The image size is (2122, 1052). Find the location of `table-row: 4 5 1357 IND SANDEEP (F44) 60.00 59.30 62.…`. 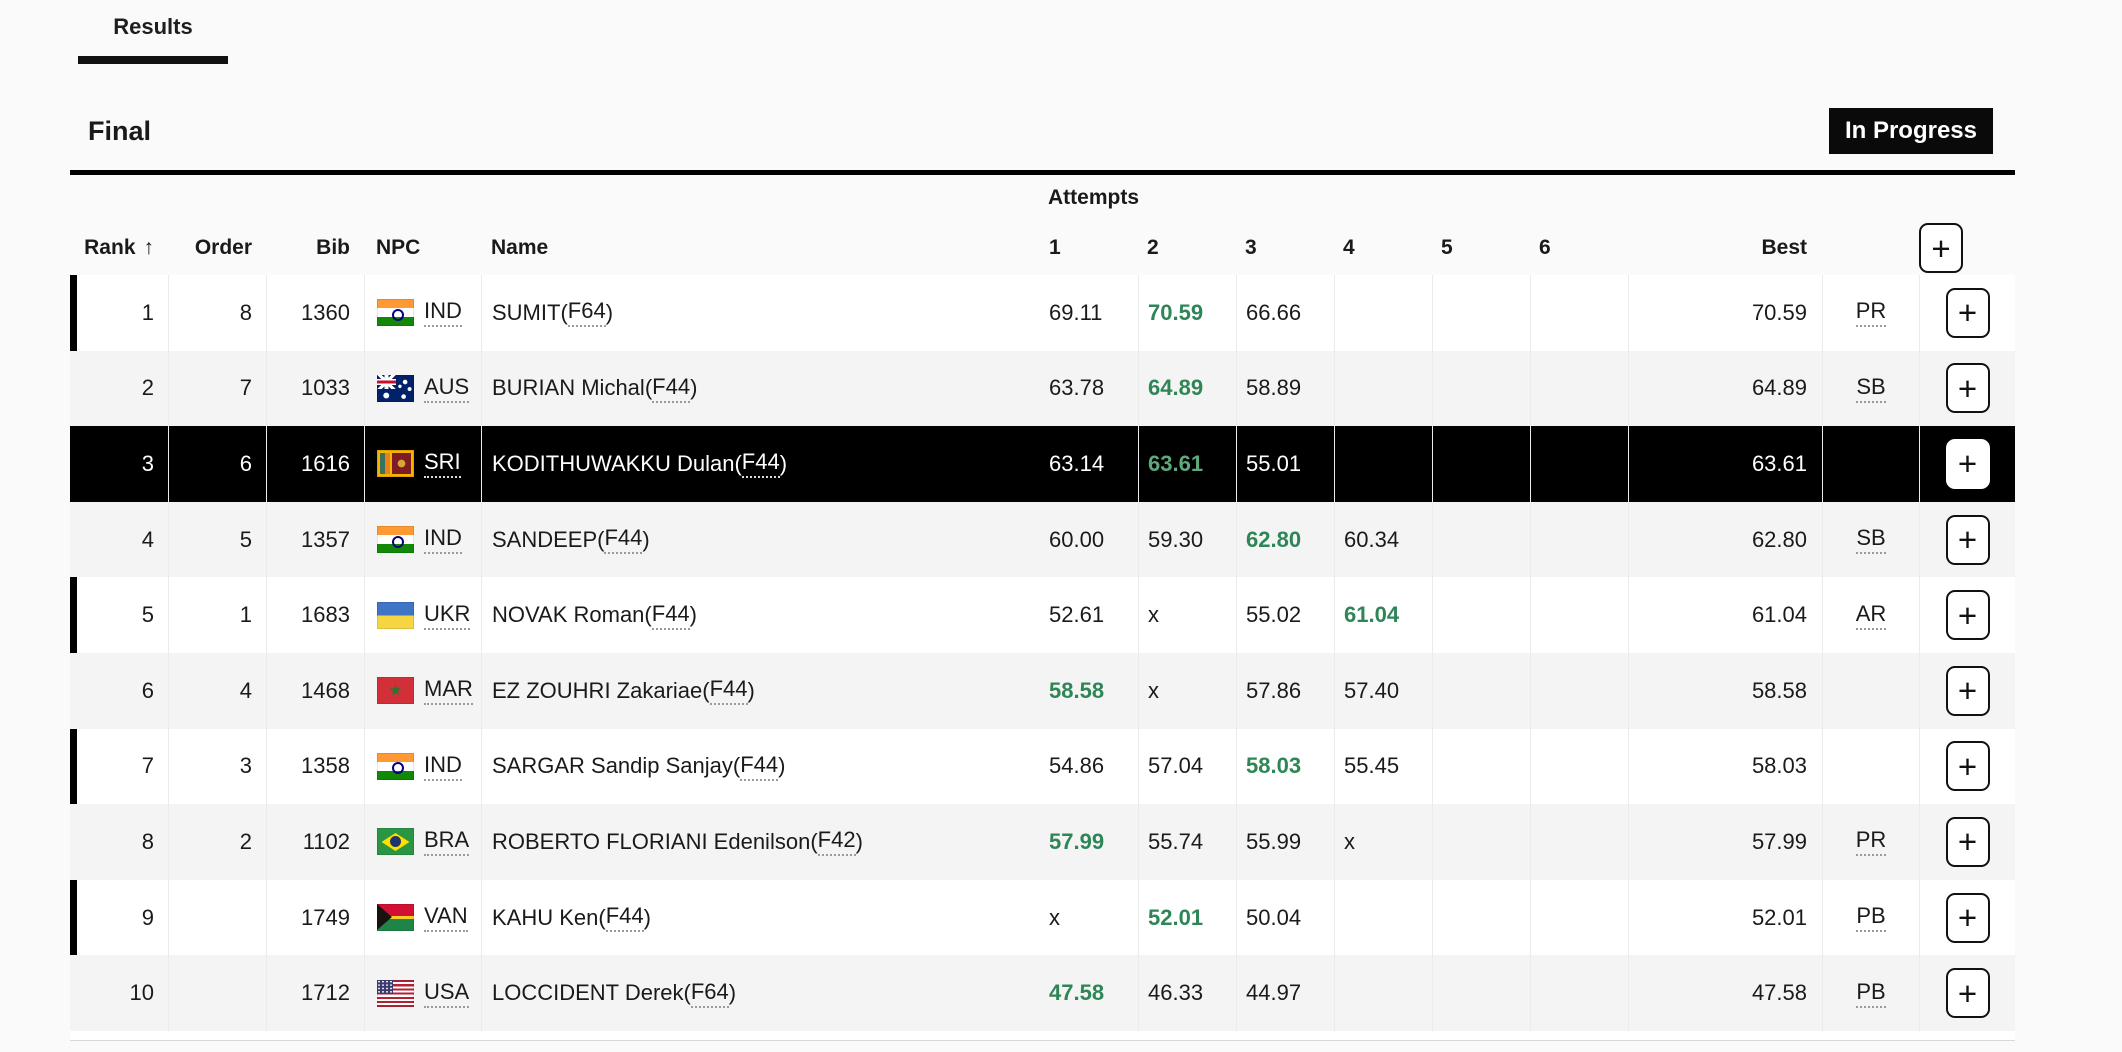

table-row: 4 5 1357 IND SANDEEP (F44) 60.00 59.30 62.… is located at coordinates (1042, 539).